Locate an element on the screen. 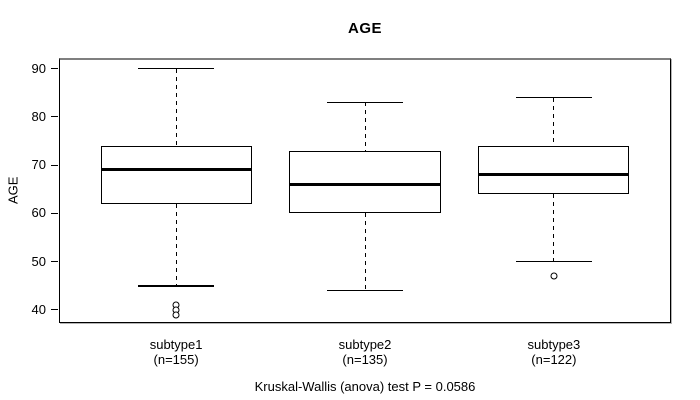 This screenshot has height=400, width=700. y-tick-label: 60 is located at coordinates (38, 213).